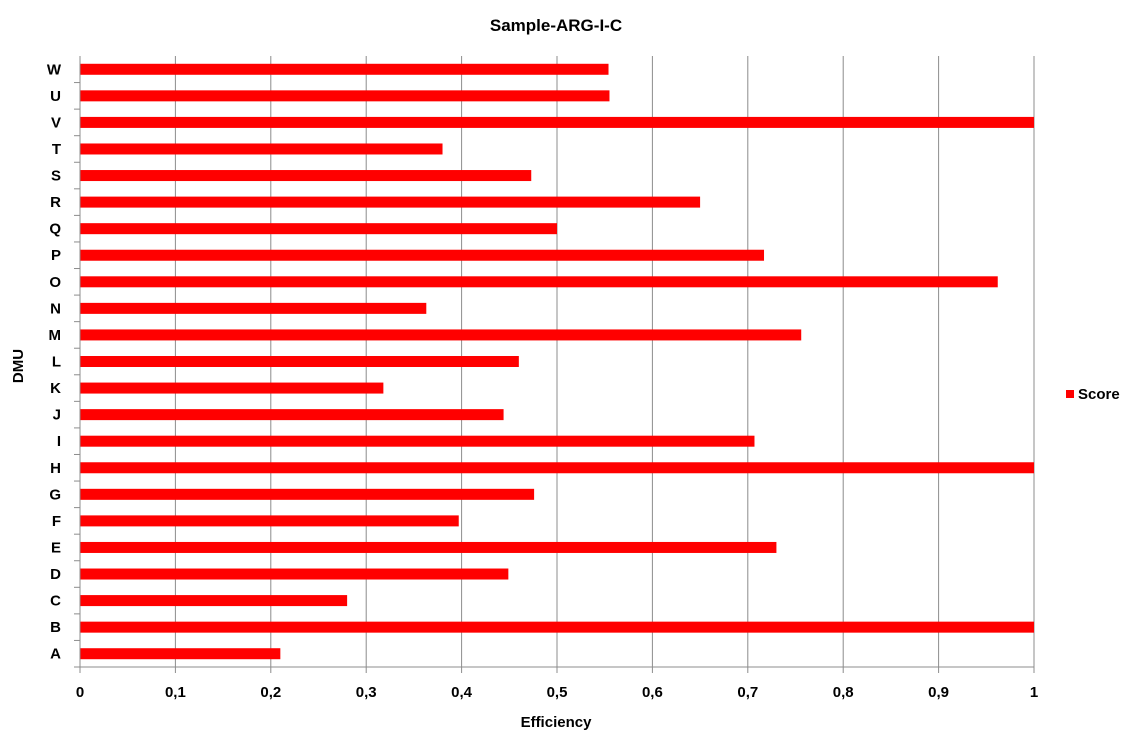 This screenshot has width=1134, height=736. I want to click on bar-u, so click(345, 96).